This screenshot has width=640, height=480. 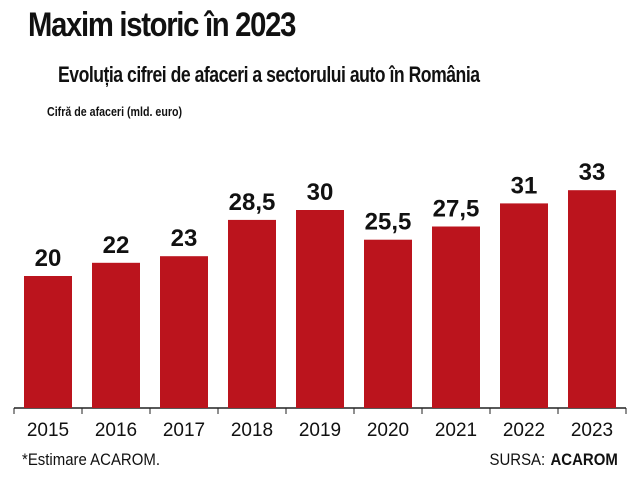 I want to click on x-tick-label-2023: 2023, so click(x=592, y=430).